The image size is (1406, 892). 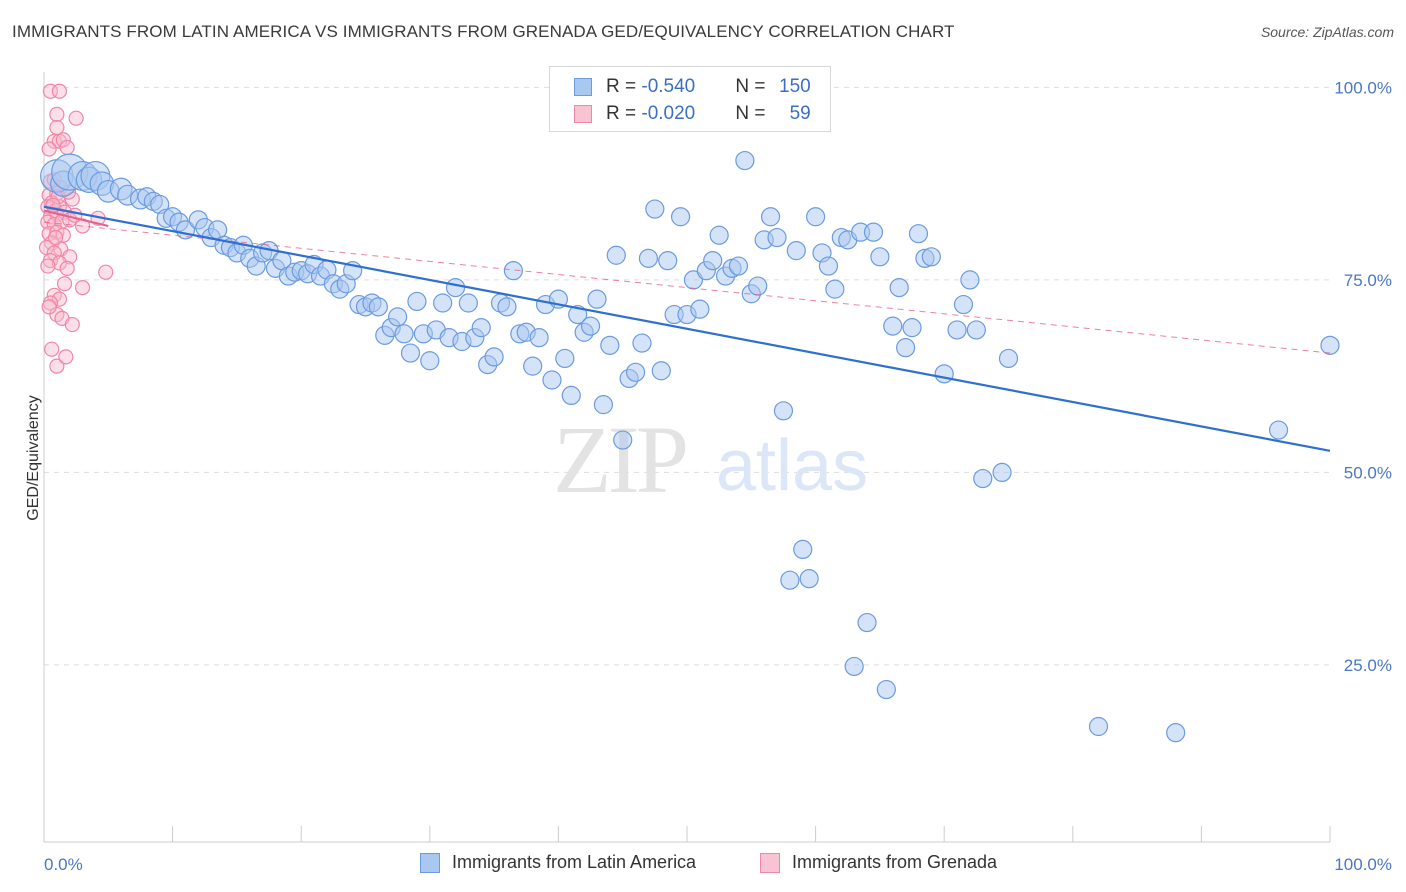 I want to click on legend-row-latin-america: R = -0.540 N = 150, so click(x=692, y=87).